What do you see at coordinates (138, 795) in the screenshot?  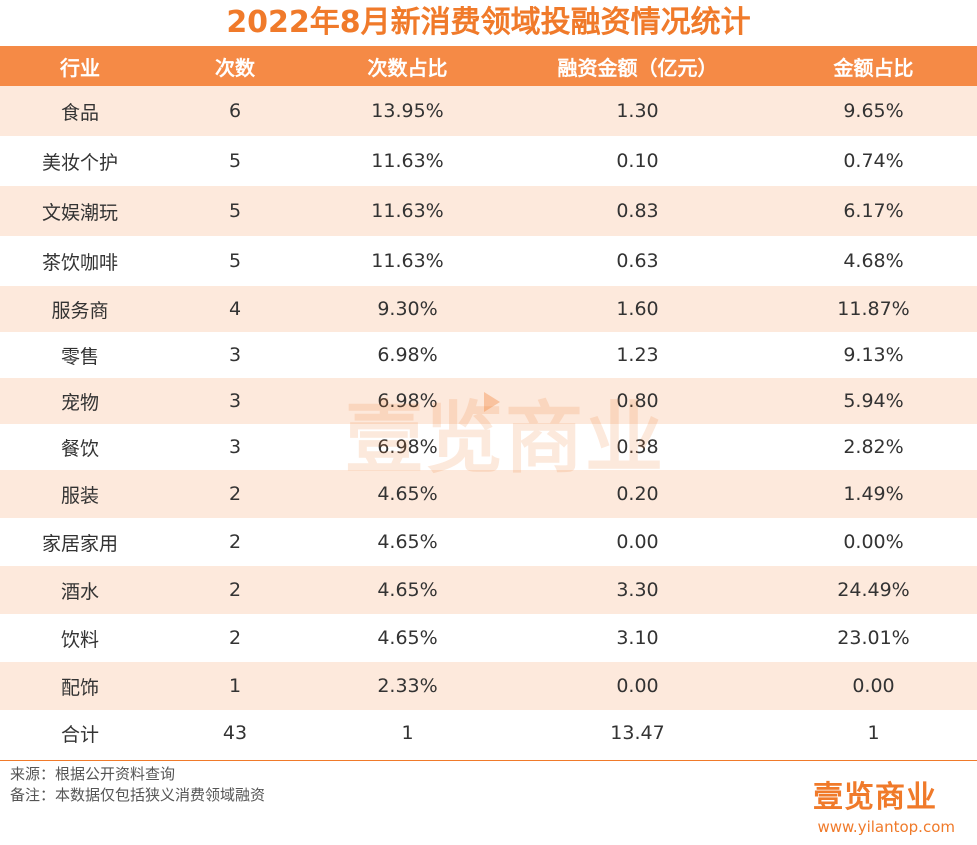 I see `remark-note: 备注：本数据仅包括狭义消费领域融资` at bounding box center [138, 795].